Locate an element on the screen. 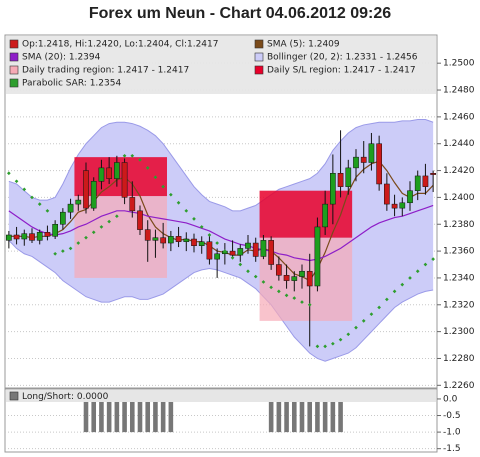 The height and width of the screenshot is (457, 480). legend-label: SMA (5): 1.2409 is located at coordinates (303, 45).